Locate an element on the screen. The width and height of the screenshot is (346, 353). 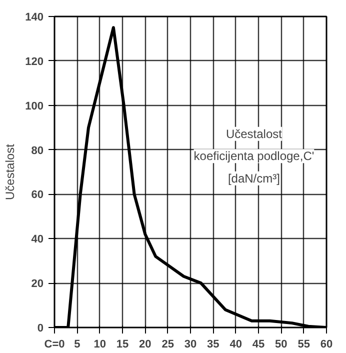
y-axis-title: Učestalost is located at coordinates (10, 171).